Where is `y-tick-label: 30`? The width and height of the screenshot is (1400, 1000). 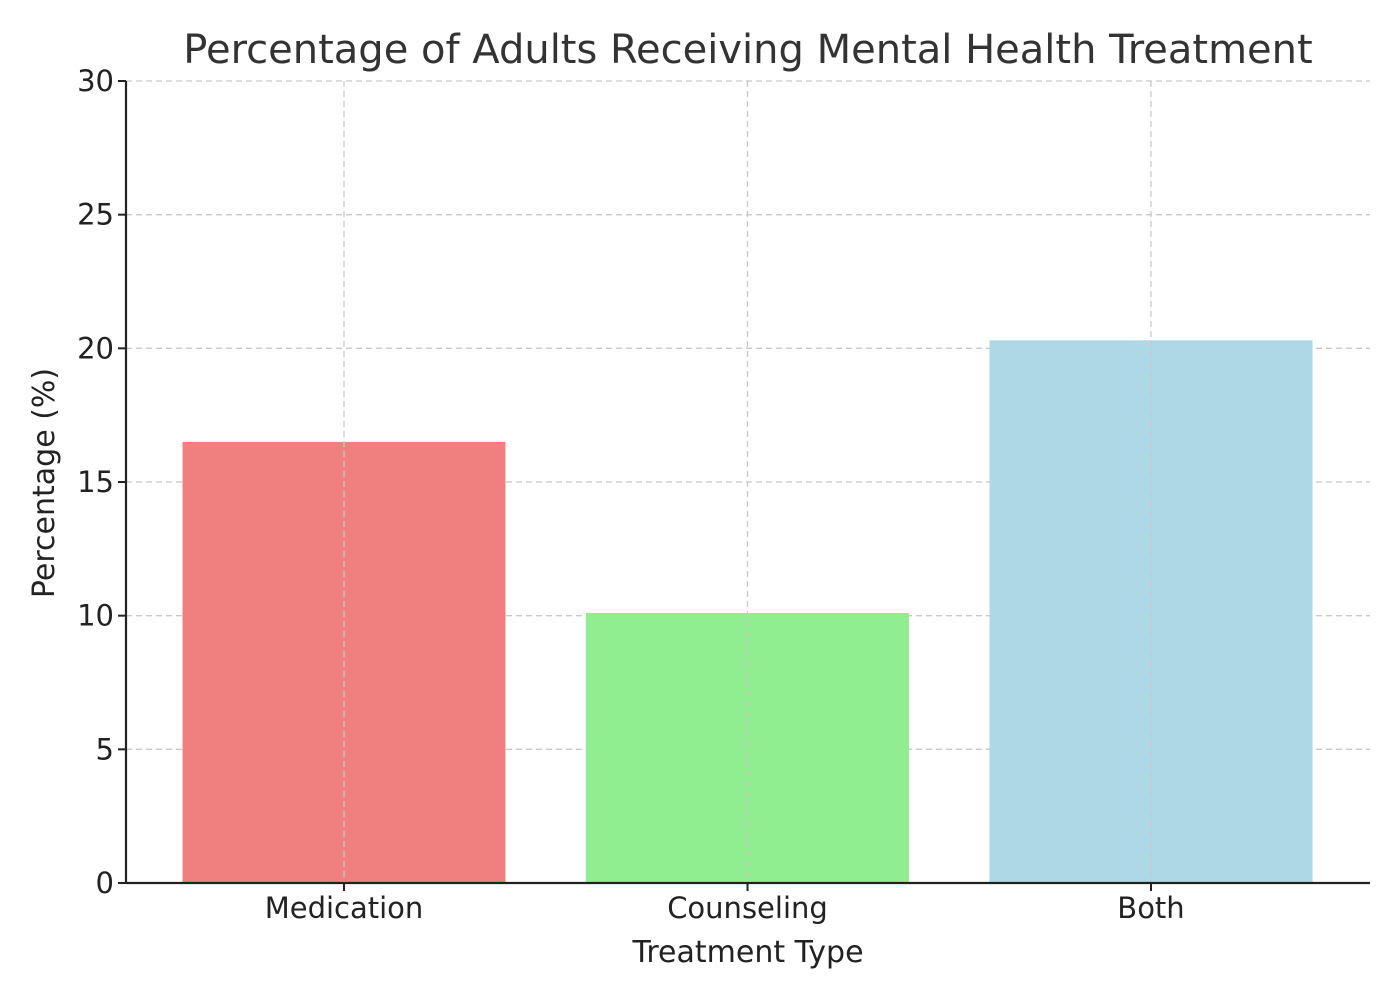
y-tick-label: 30 is located at coordinates (95, 81).